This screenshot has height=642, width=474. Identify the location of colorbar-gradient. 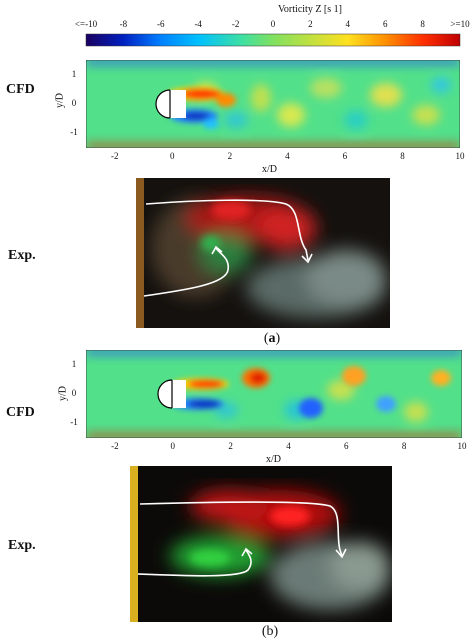
(273, 40).